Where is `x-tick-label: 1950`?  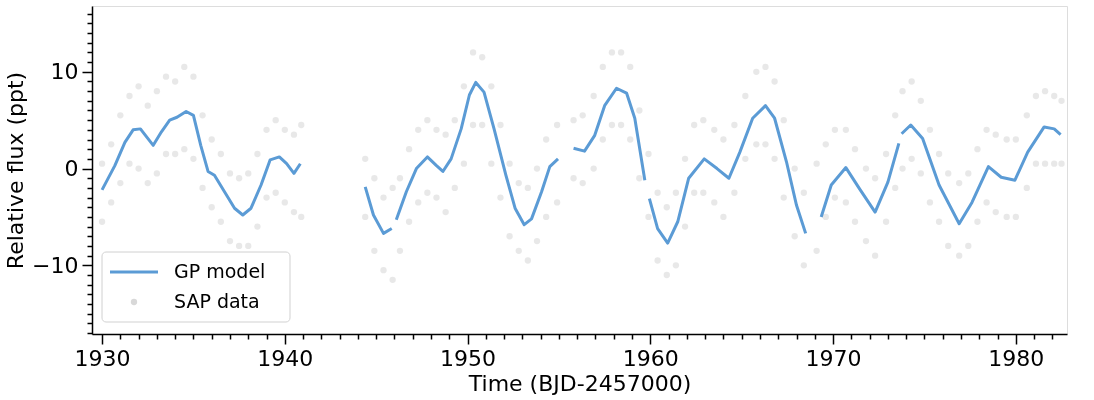 x-tick-label: 1950 is located at coordinates (468, 358).